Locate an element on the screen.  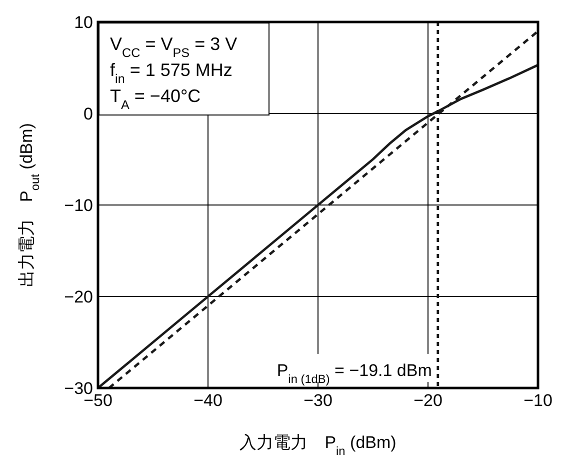
y-tick-label: 10 is located at coordinates (83, 22).